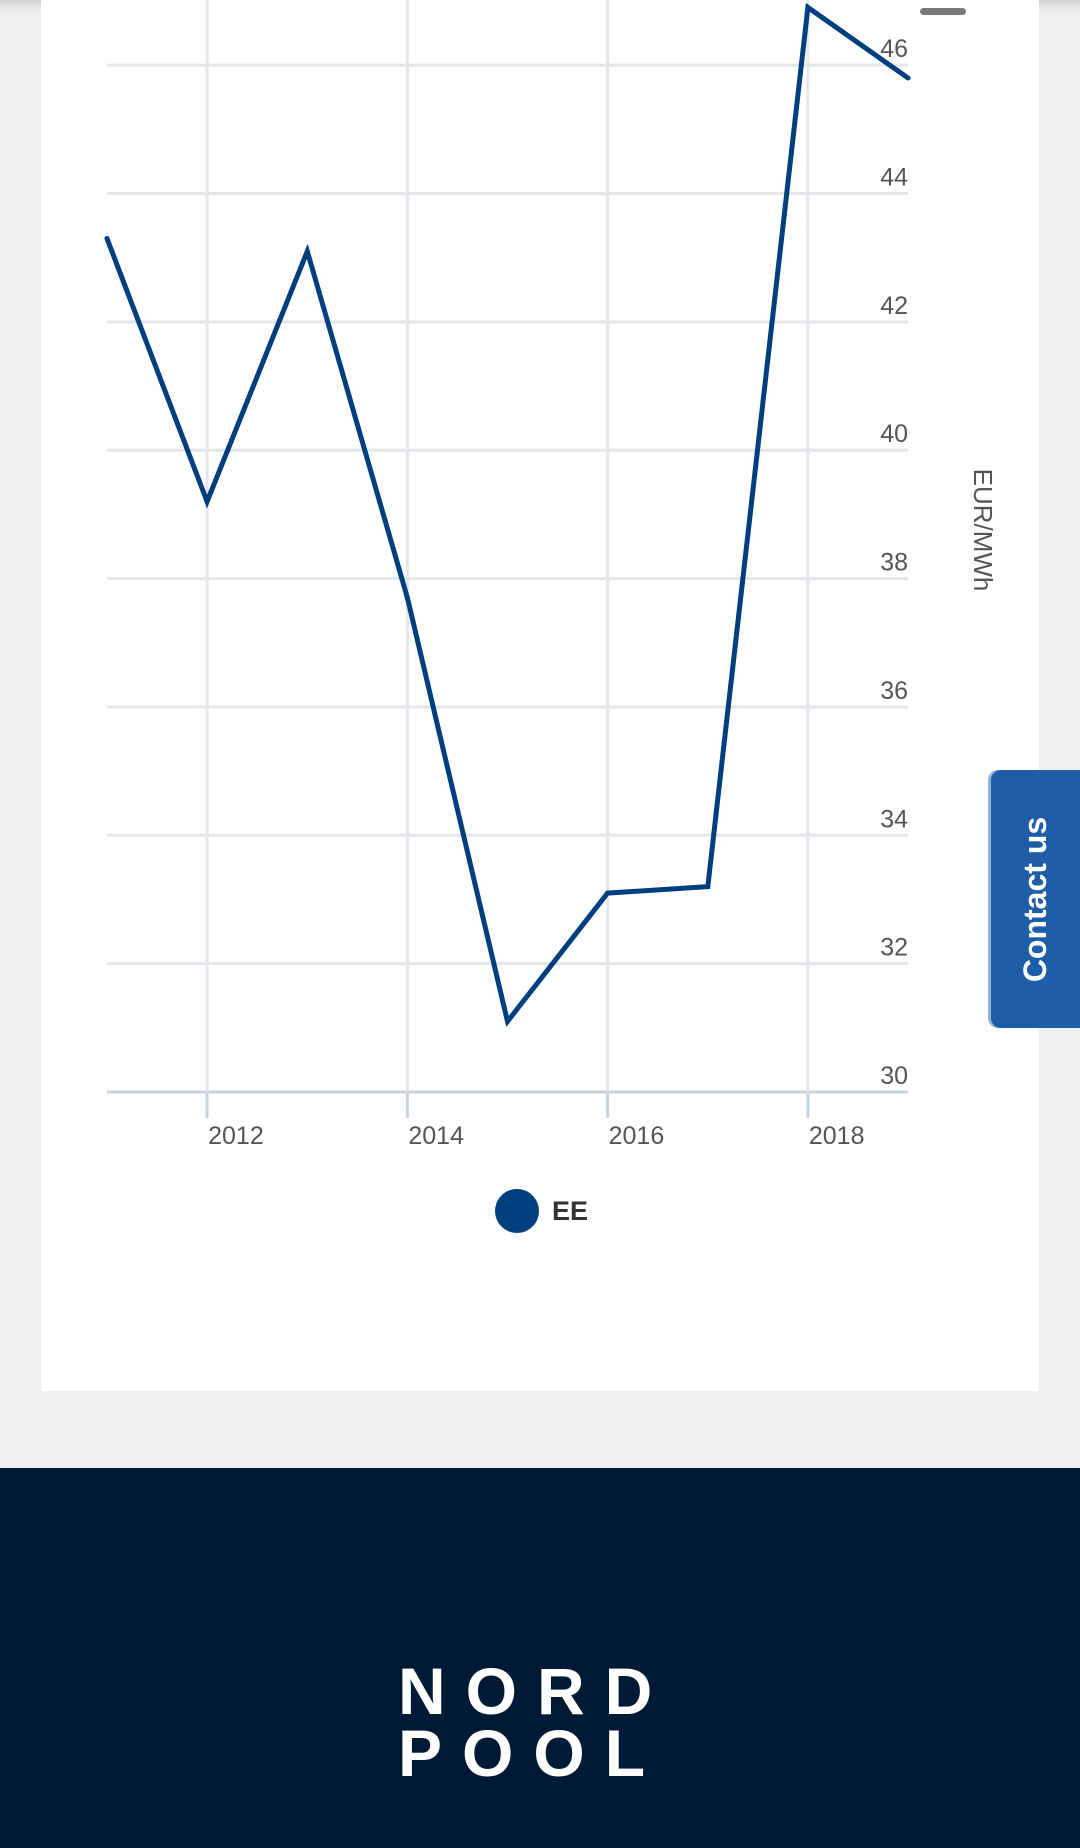 The height and width of the screenshot is (1848, 1080). I want to click on data-point-2014, so click(407, 598).